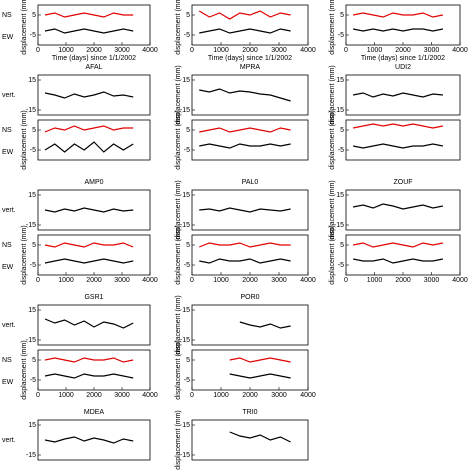  Describe the element at coordinates (249, 297) in the screenshot. I see `panel-title: POR0` at that location.